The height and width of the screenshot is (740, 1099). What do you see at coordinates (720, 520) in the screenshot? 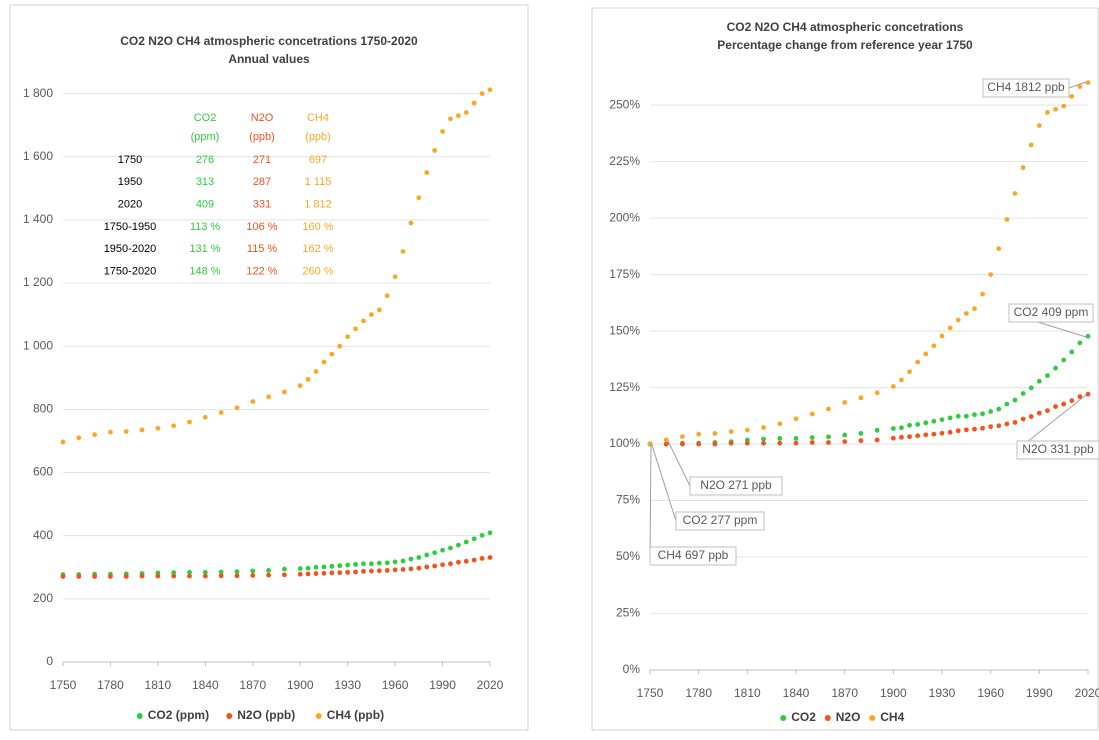
I see `annotation: CO2 277 ppm` at bounding box center [720, 520].